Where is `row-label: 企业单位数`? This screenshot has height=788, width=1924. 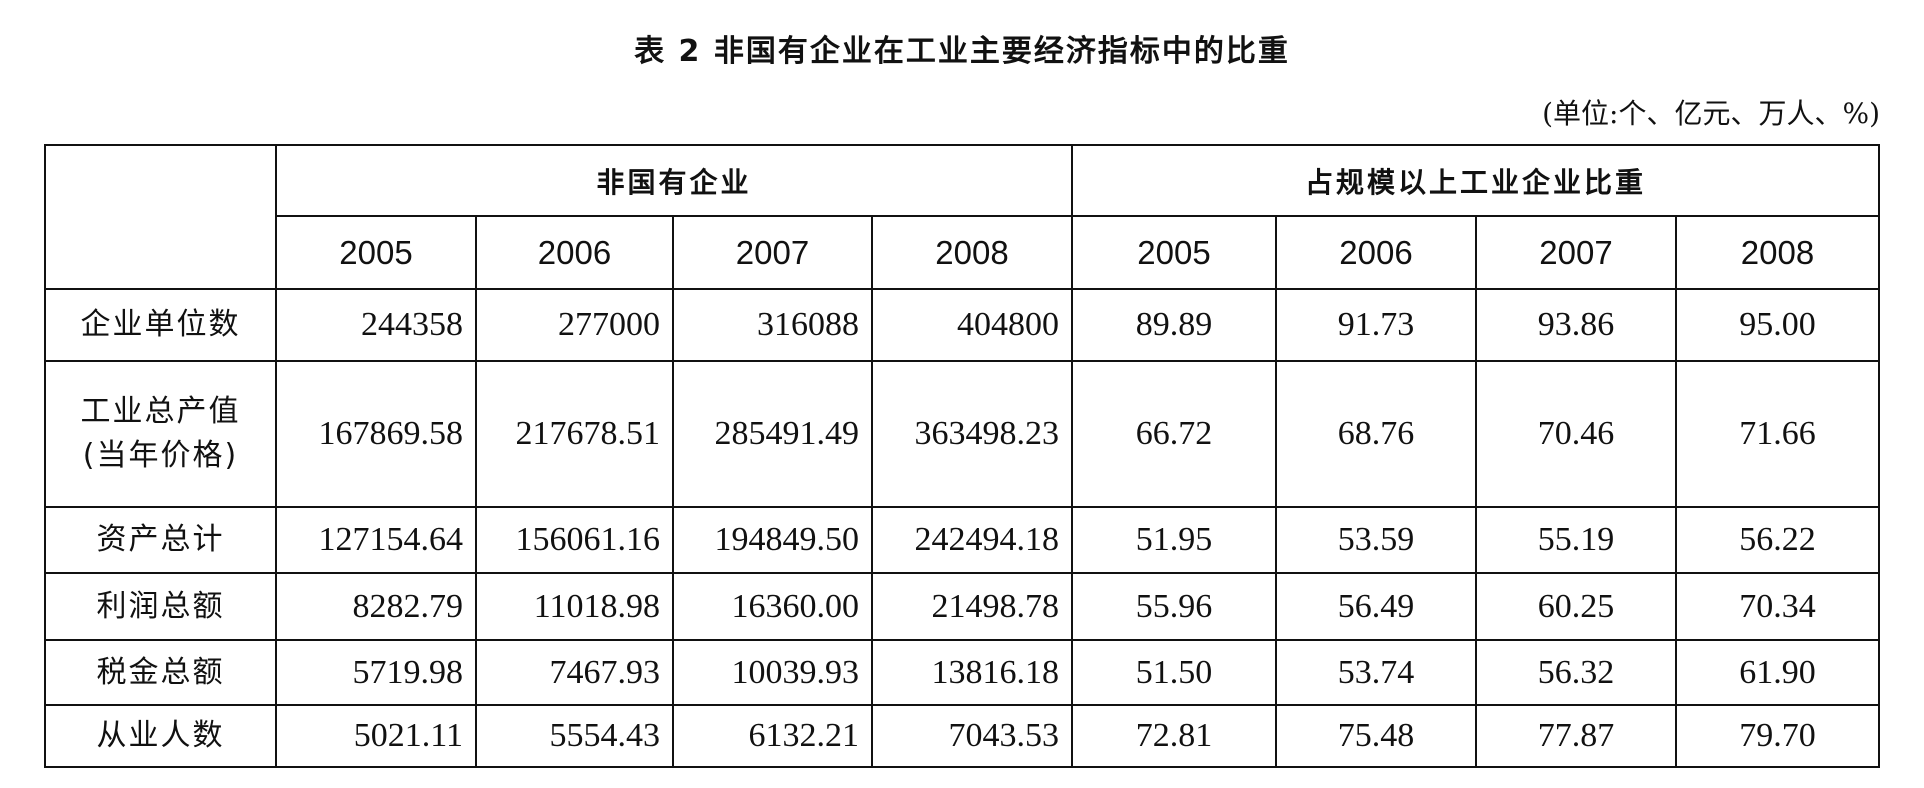
row-label: 企业单位数 is located at coordinates (160, 325).